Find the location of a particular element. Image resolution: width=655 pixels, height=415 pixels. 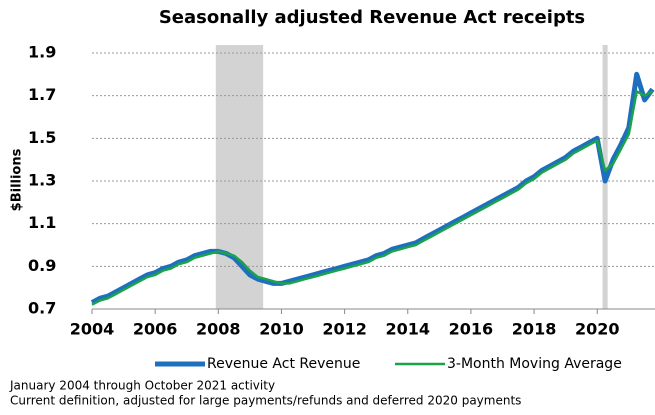

x-tick-label: 2020 is located at coordinates (597, 329).